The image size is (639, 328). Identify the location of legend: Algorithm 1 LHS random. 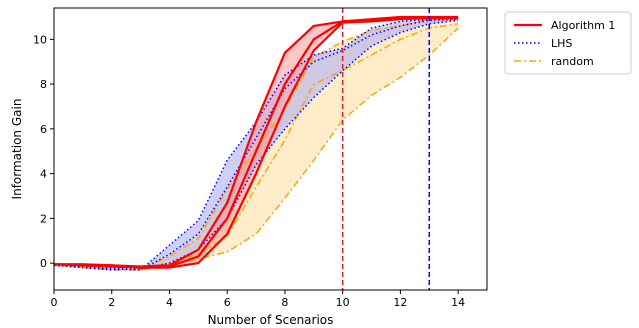
(568, 43).